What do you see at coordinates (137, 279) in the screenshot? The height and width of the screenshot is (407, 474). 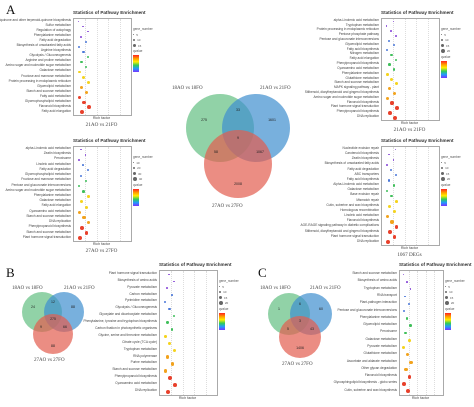 I see `pathway-label: Biosynthesis of amino acids` at bounding box center [137, 279].